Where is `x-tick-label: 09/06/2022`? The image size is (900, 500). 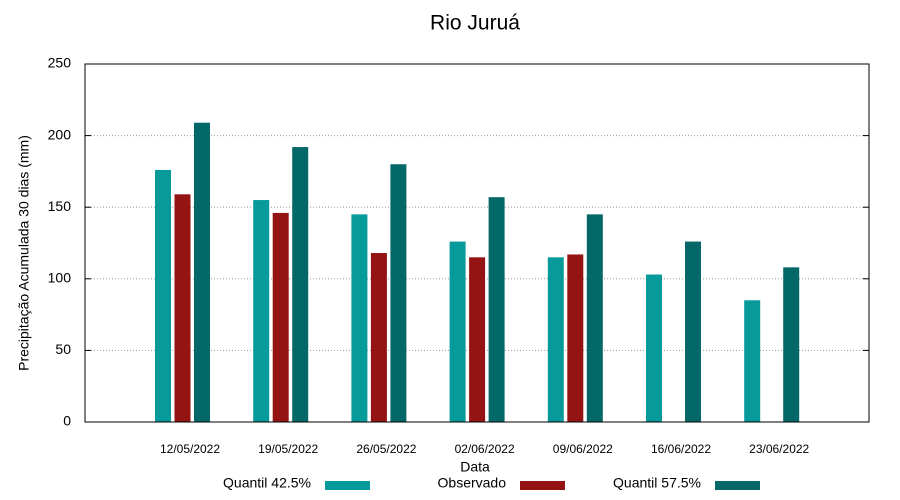
x-tick-label: 09/06/2022 is located at coordinates (583, 449).